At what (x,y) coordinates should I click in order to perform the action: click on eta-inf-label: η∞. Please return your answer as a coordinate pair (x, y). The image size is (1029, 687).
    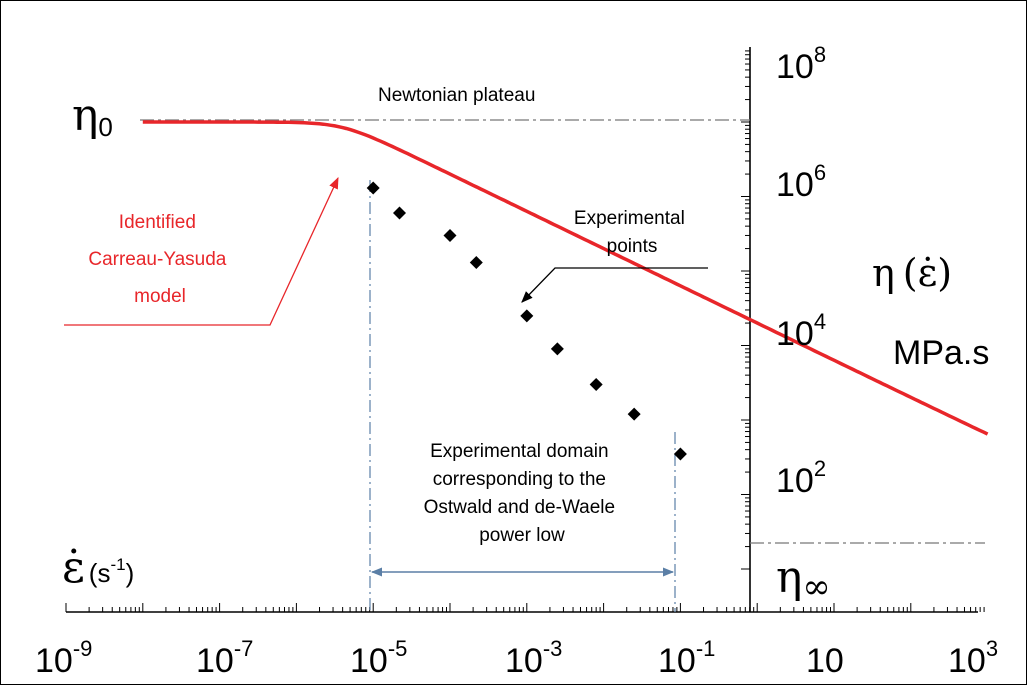
    Looking at the image, I should click on (803, 579).